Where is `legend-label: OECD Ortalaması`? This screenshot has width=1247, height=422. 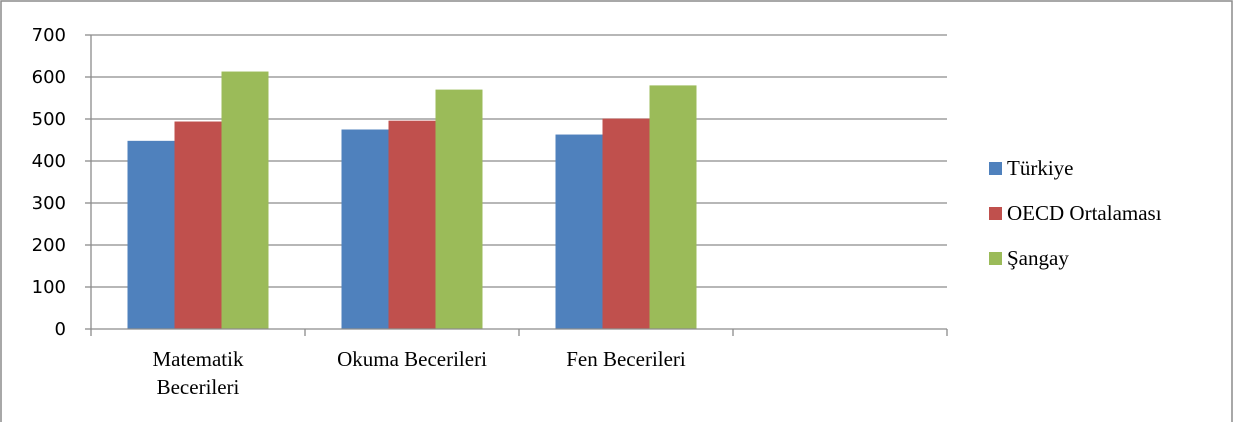 legend-label: OECD Ortalaması is located at coordinates (1084, 213).